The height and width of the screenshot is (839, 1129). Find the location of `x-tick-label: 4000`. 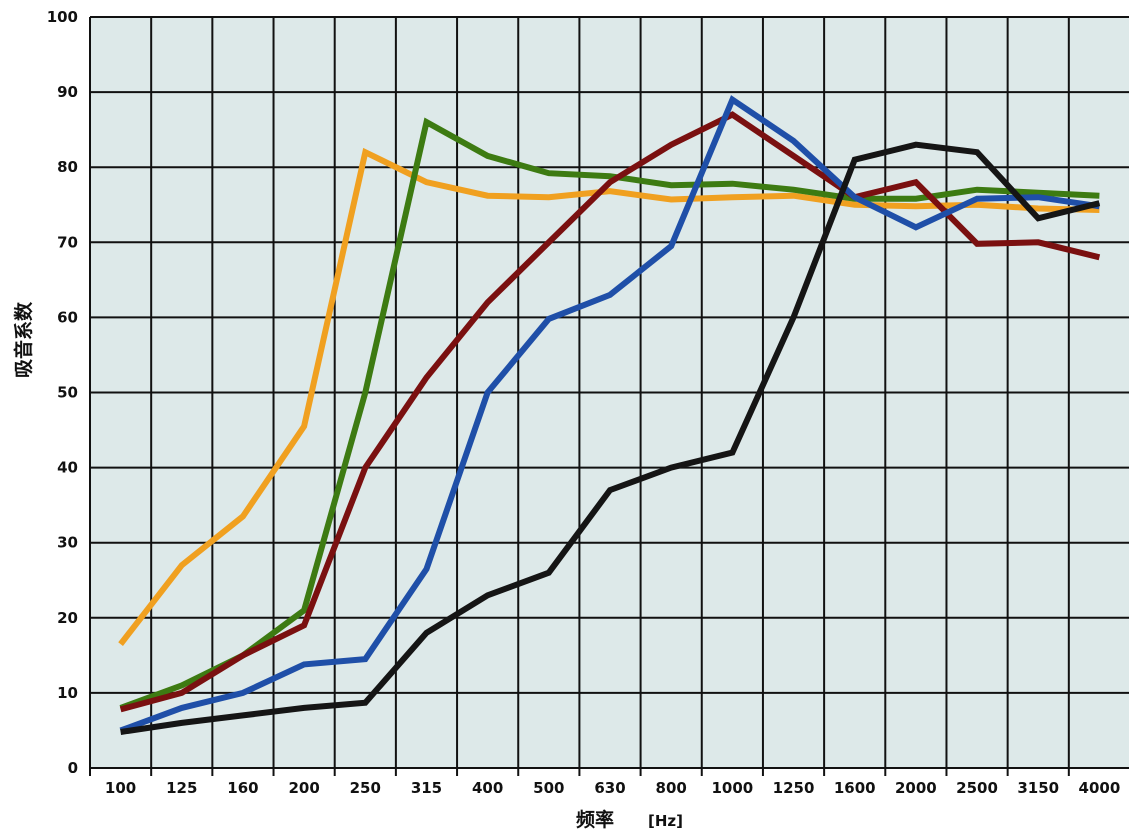

x-tick-label: 4000 is located at coordinates (1100, 788).